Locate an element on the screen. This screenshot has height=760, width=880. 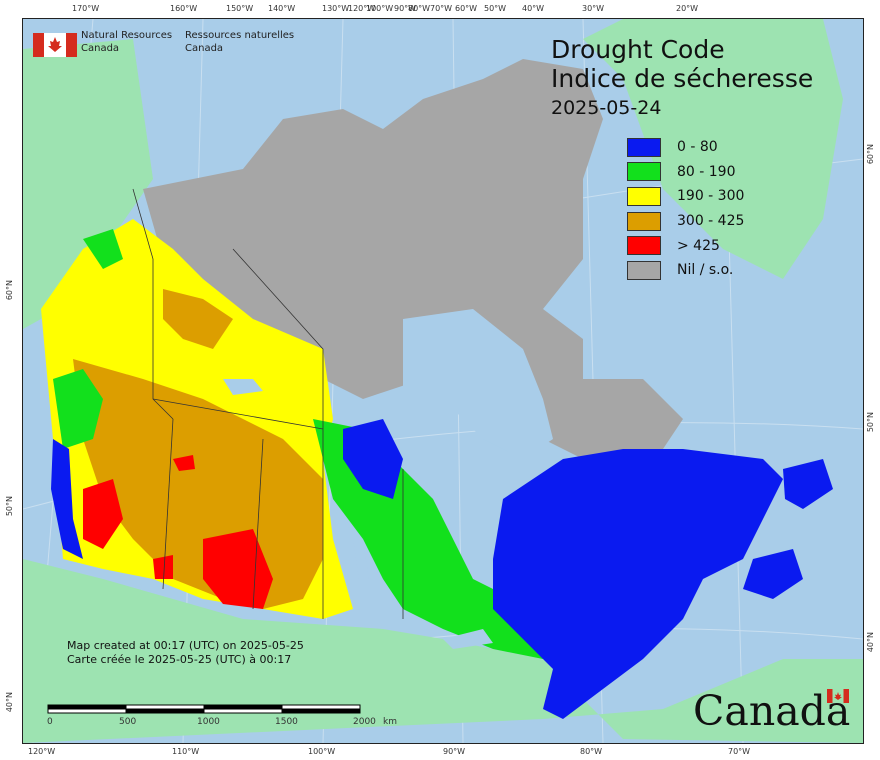
map-date: 2025-05-24 is located at coordinates (606, 108).